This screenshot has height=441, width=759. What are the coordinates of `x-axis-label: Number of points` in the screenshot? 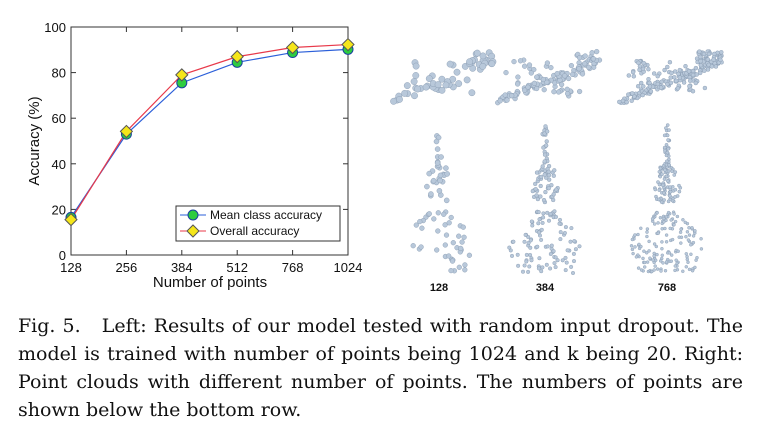 It's located at (210, 282).